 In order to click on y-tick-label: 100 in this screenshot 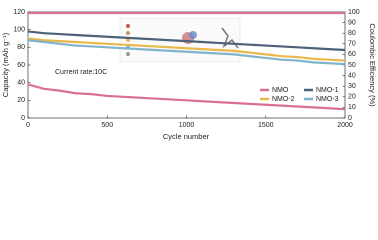, I will do `click(19, 30)`.